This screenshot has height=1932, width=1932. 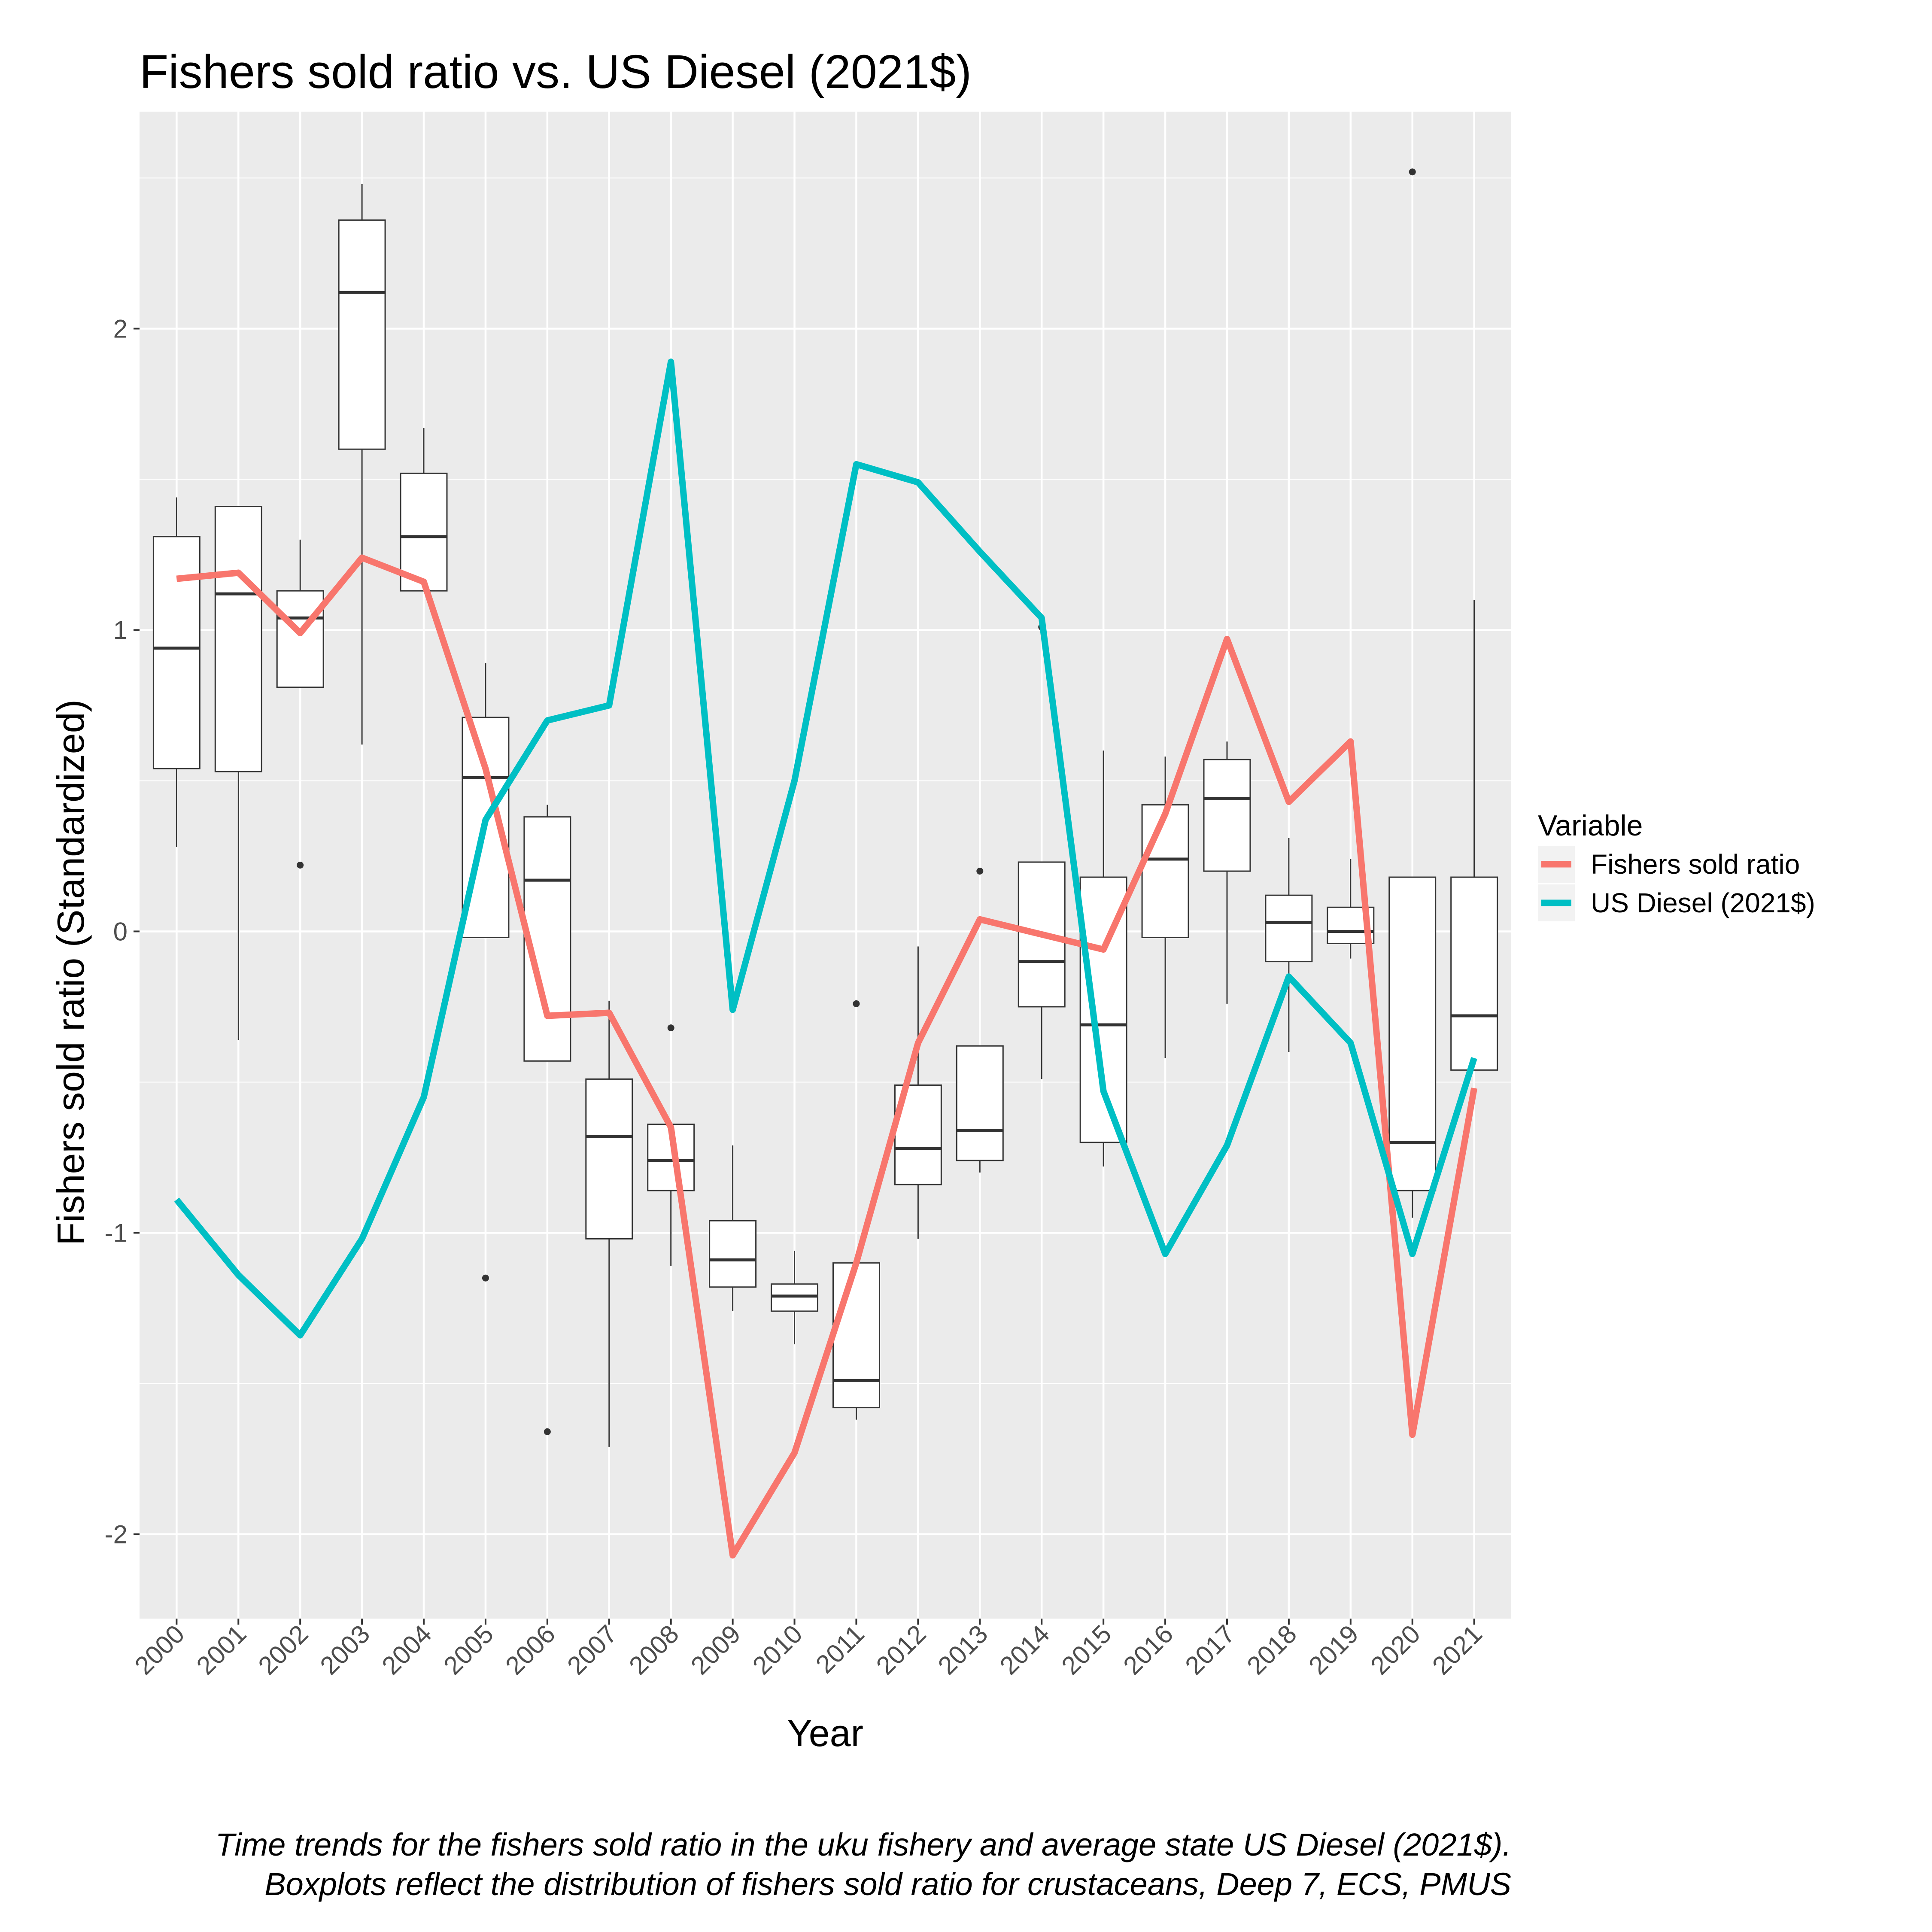 I want to click on y-tick-label: 0, so click(x=121, y=932).